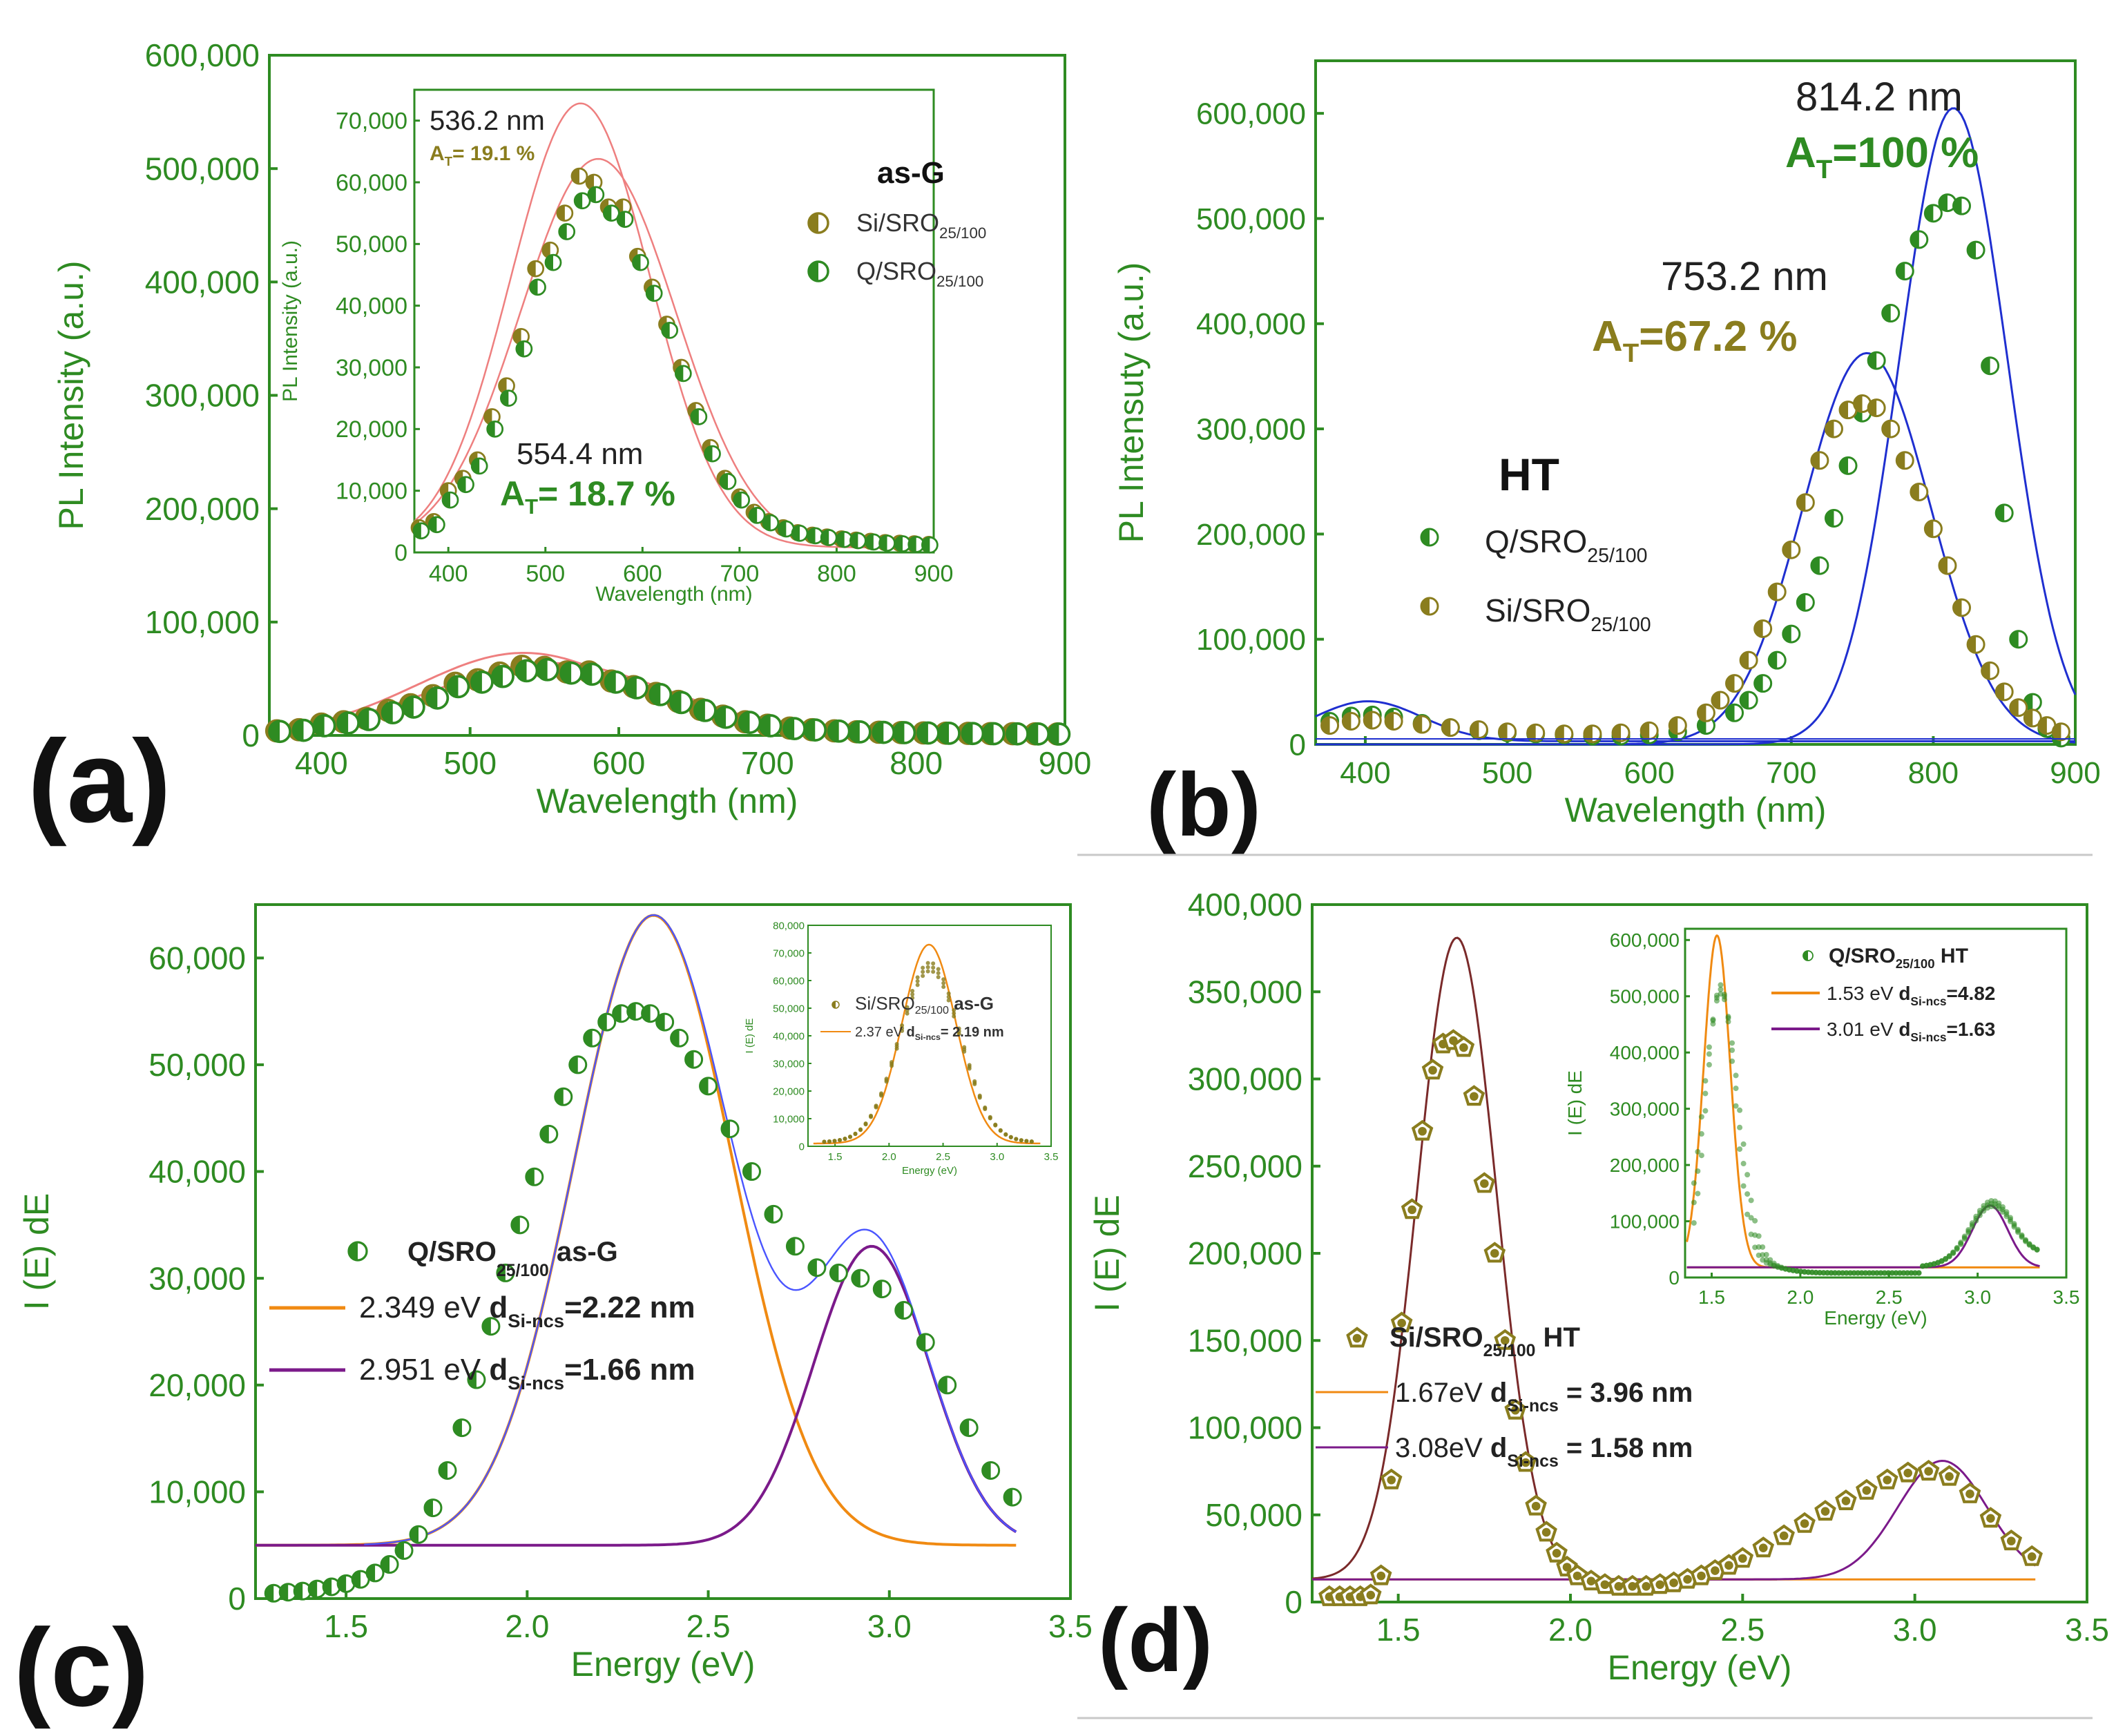 This screenshot has height=1736, width=2125. What do you see at coordinates (1507, 773) in the screenshot?
I see `x-tick-label: 500` at bounding box center [1507, 773].